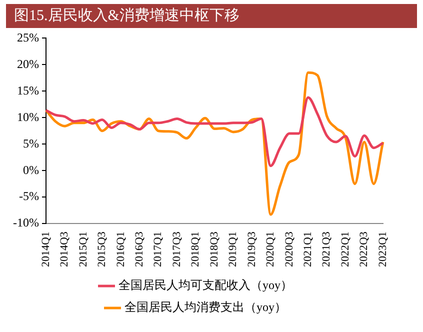 Image resolution: width=423 pixels, height=332 pixels. I want to click on x-tick-label: 2017Q3, so click(176, 249).